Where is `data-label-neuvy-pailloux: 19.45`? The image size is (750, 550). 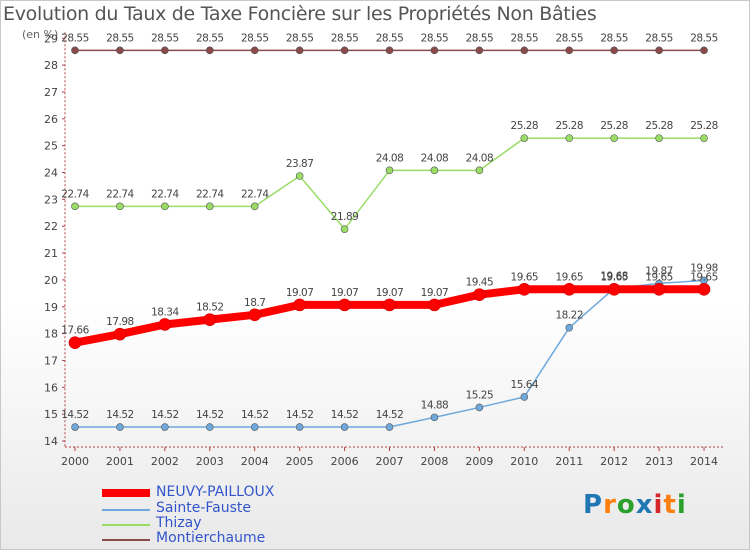
data-label-neuvy-pailloux: 19.45 is located at coordinates (480, 283).